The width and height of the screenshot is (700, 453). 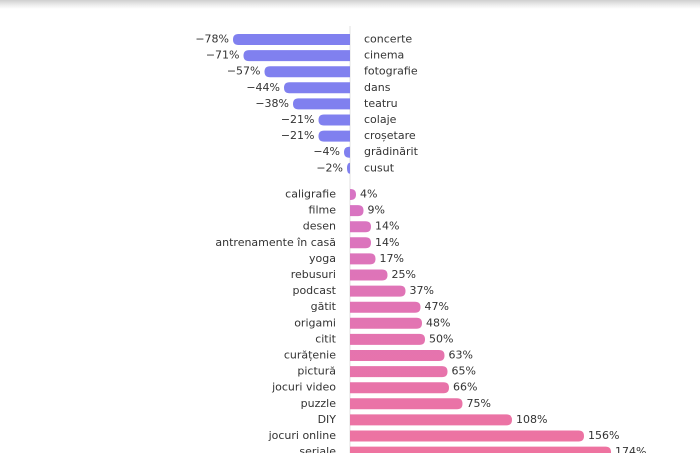 What do you see at coordinates (438, 322) in the screenshot?
I see `value-label: 48%` at bounding box center [438, 322].